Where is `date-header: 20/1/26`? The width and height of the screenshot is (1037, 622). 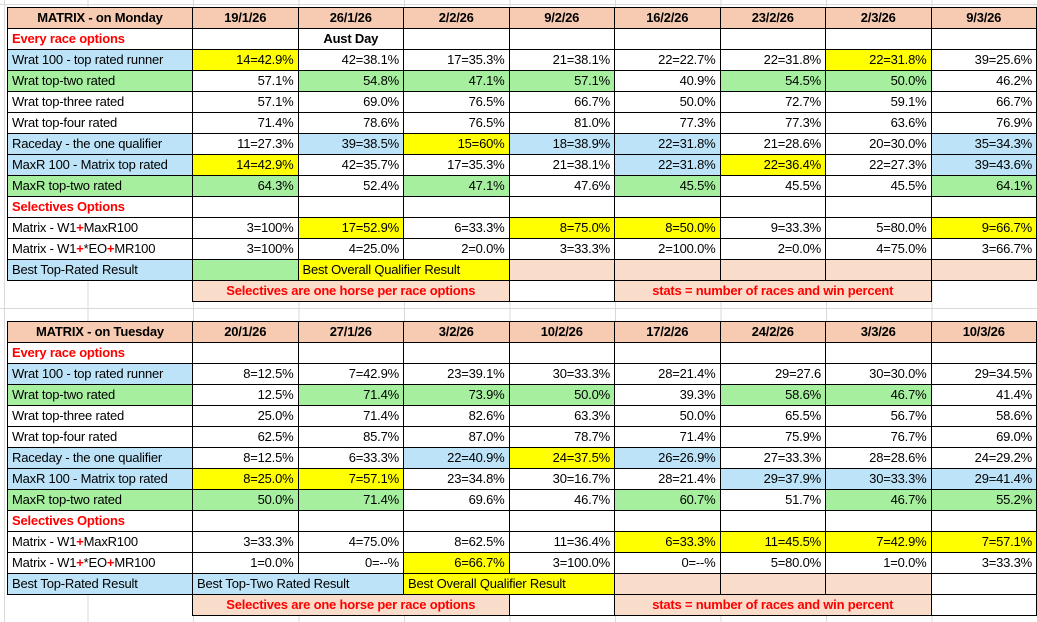
date-header: 20/1/26 is located at coordinates (245, 332).